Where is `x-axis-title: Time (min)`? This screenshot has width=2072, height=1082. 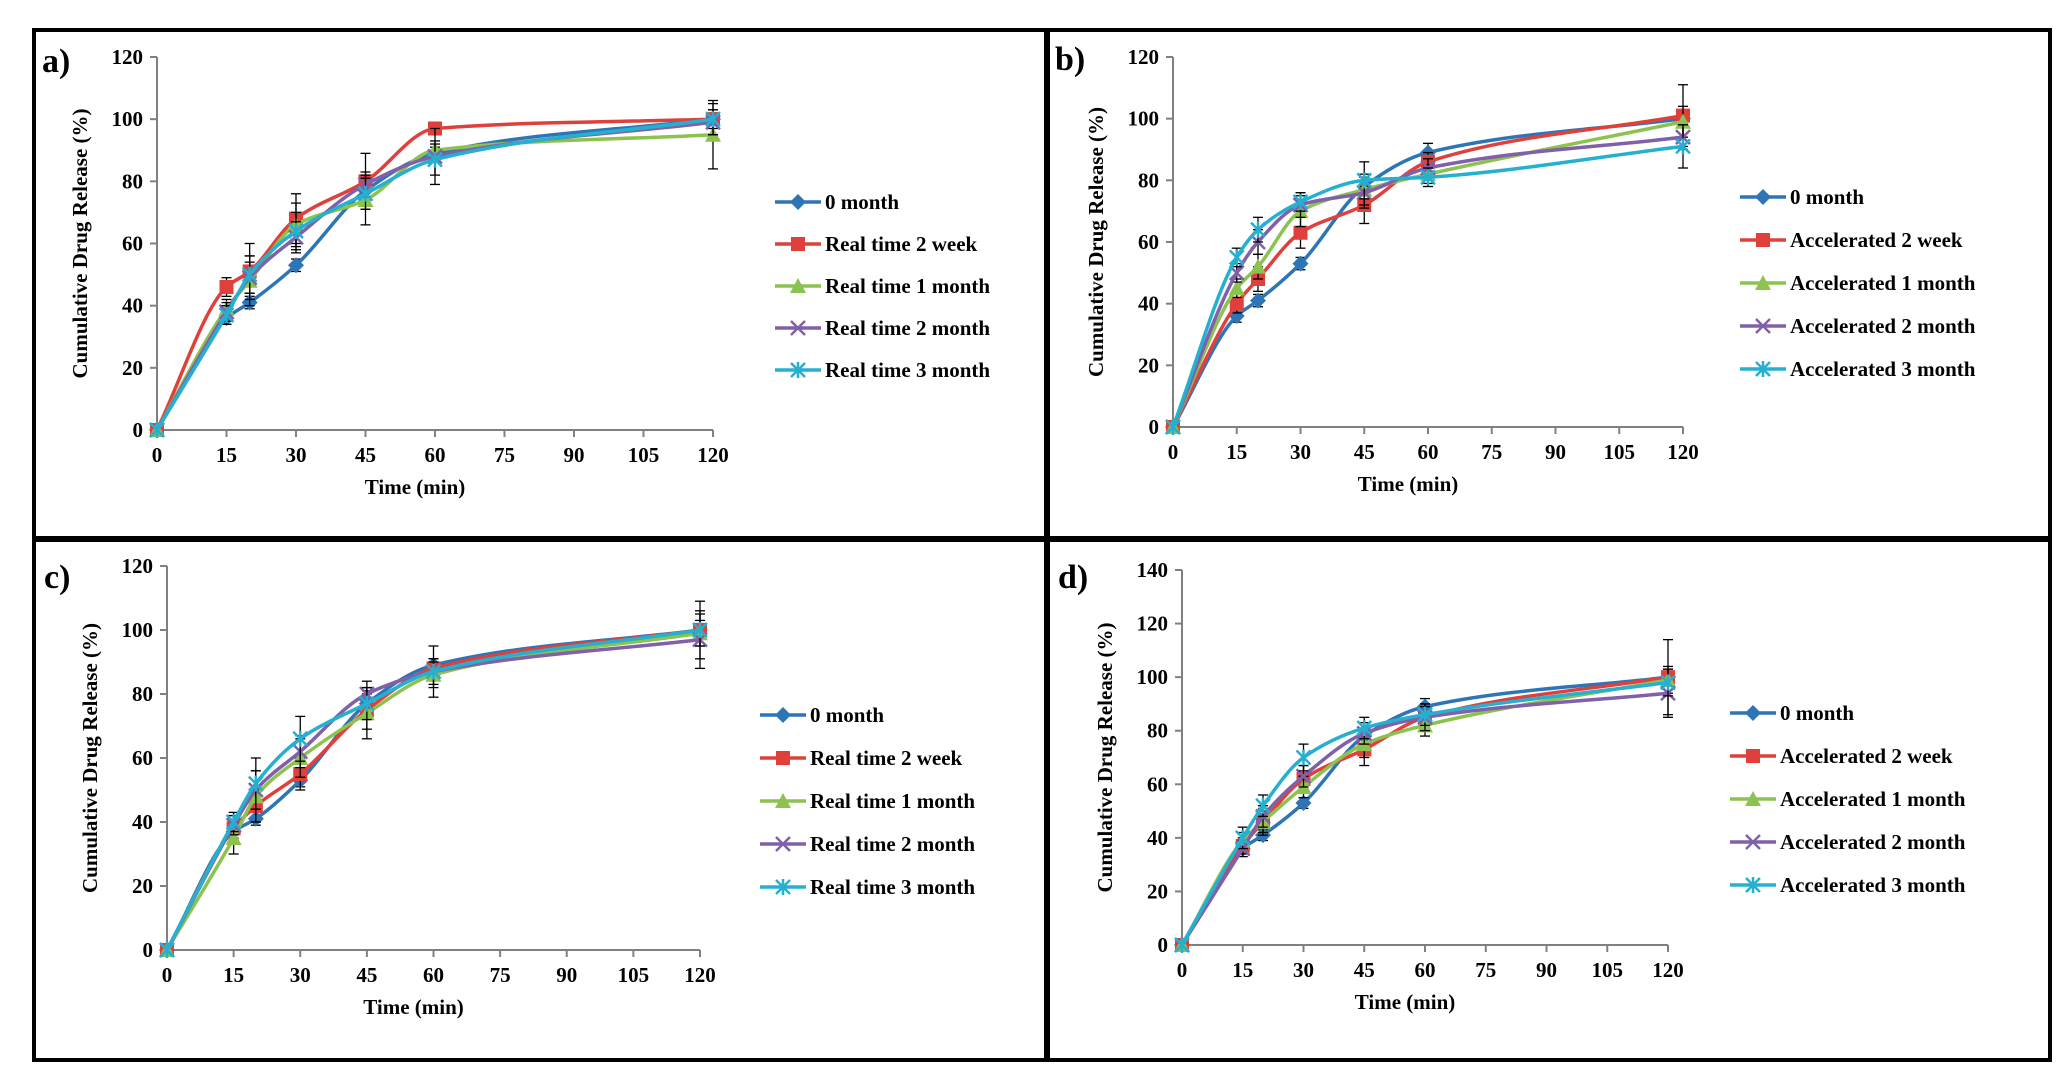 x-axis-title: Time (min) is located at coordinates (415, 487).